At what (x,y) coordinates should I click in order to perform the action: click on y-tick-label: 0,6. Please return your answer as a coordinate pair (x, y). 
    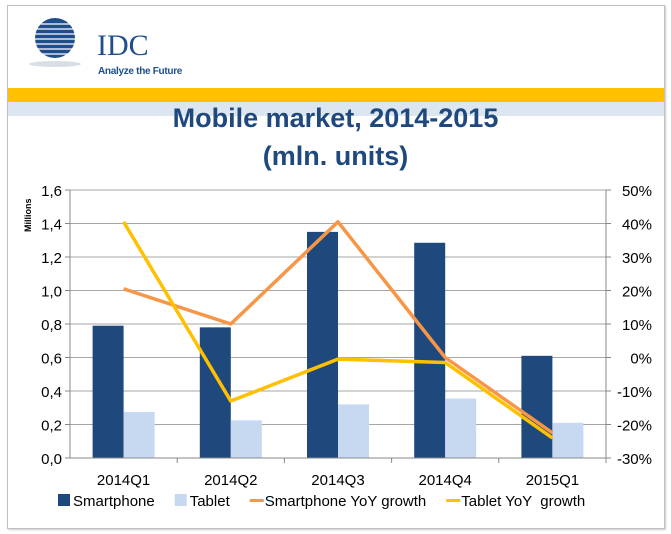
    Looking at the image, I should click on (51, 359).